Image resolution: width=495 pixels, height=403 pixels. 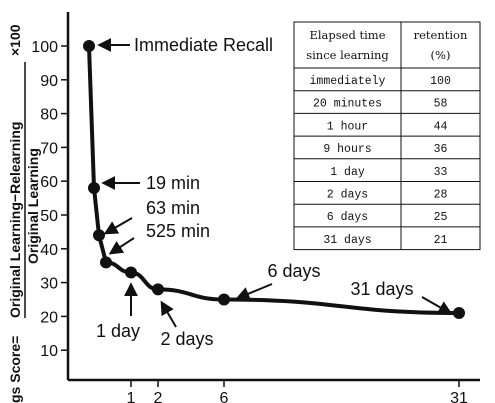 I want to click on table-cell-time: 6 days, so click(x=347, y=217).